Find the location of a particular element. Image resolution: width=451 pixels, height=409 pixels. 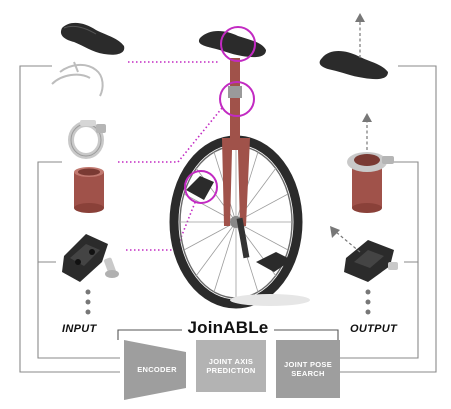

input-saddle is located at coordinates (92, 38).